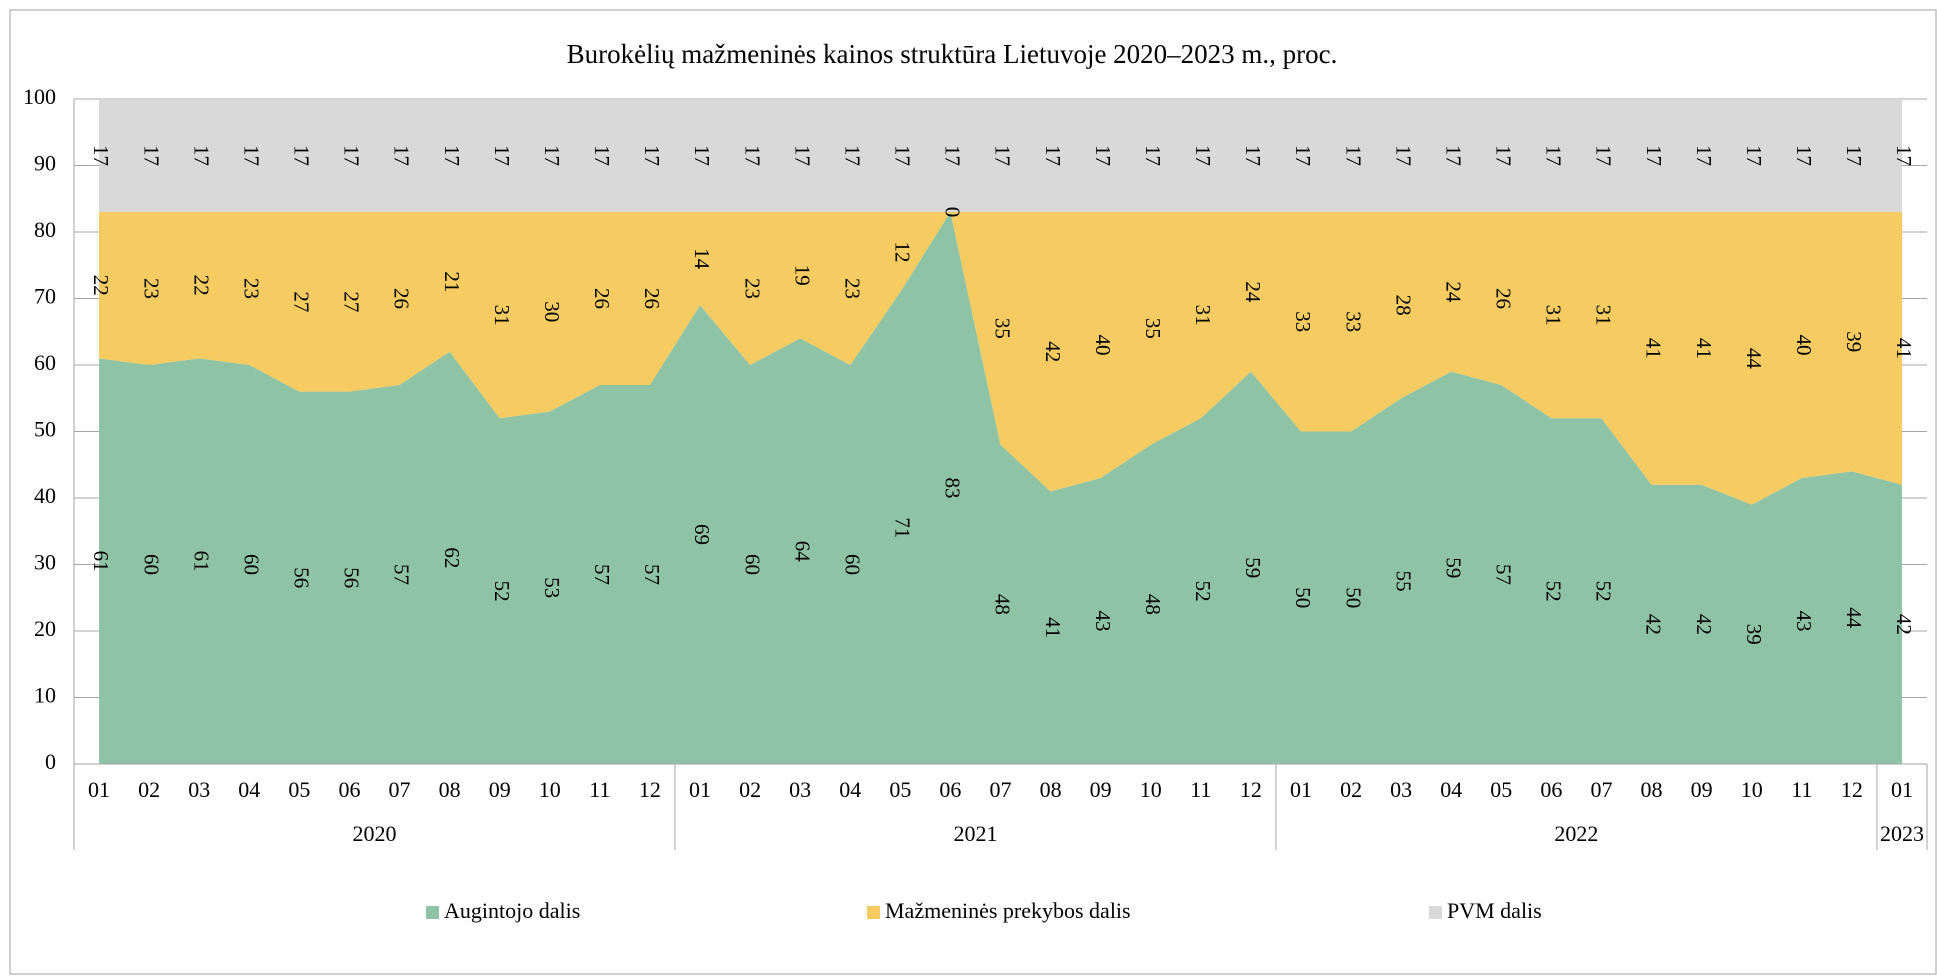 This screenshot has height=976, width=1937. Describe the element at coordinates (45, 429) in the screenshot. I see `y-tick-label: 50` at that location.